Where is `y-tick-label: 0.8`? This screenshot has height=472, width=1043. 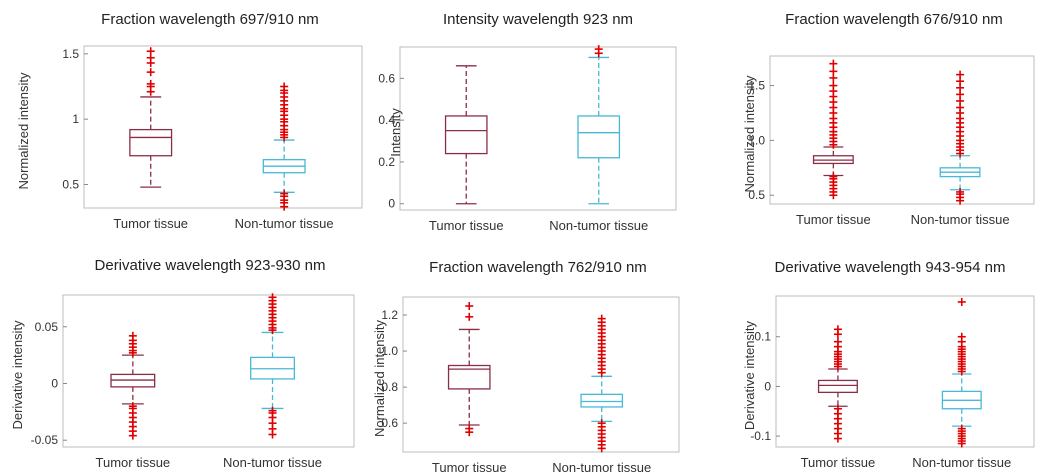
y-tick-label: 0.8 is located at coordinates (389, 387).